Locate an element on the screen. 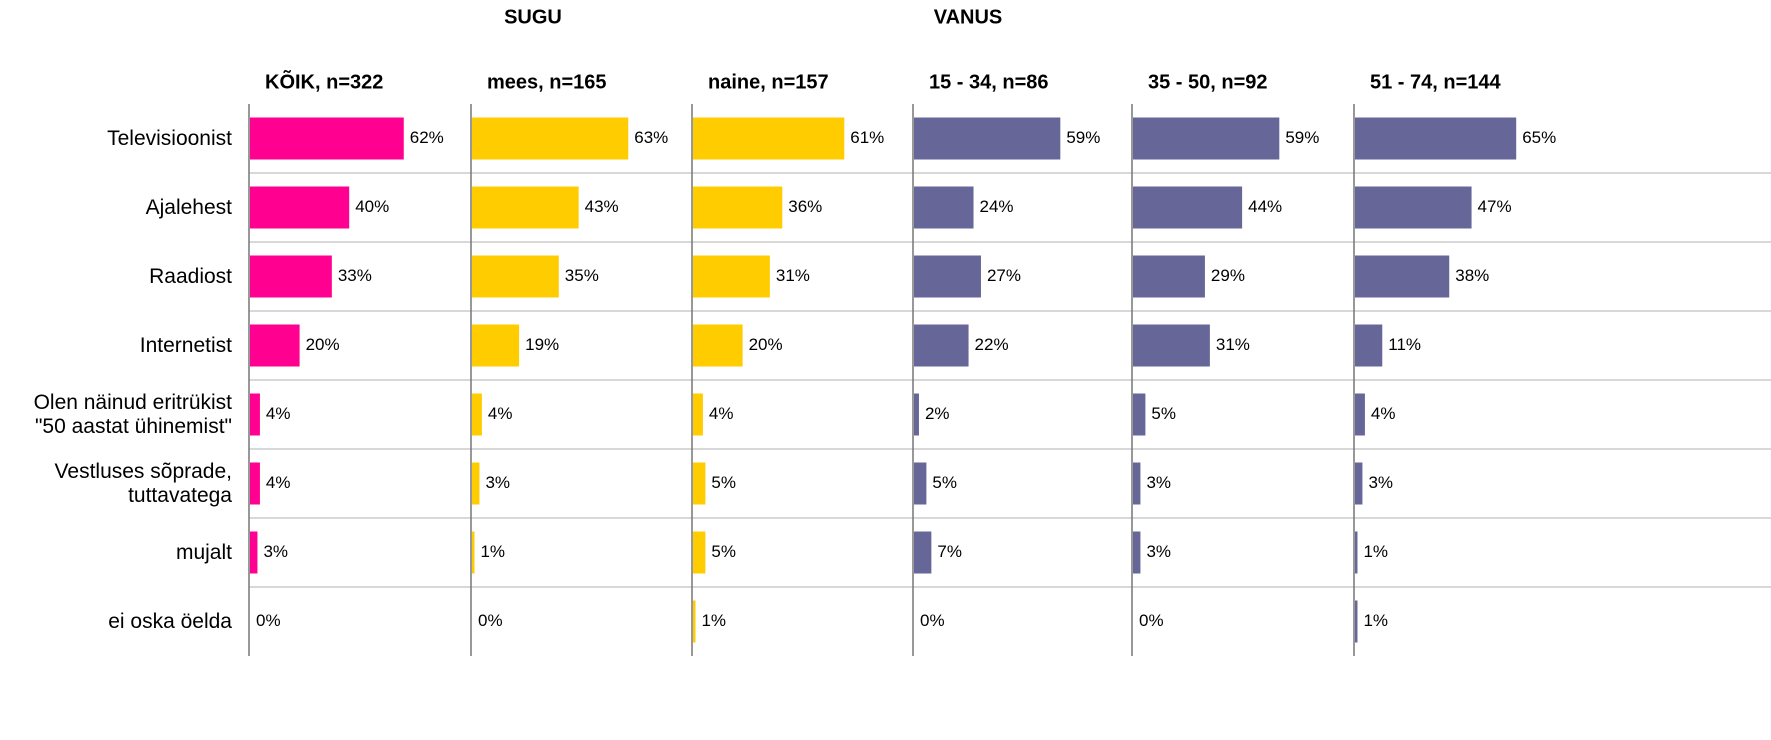 This screenshot has height=740, width=1771. value-label: 19% is located at coordinates (542, 344).